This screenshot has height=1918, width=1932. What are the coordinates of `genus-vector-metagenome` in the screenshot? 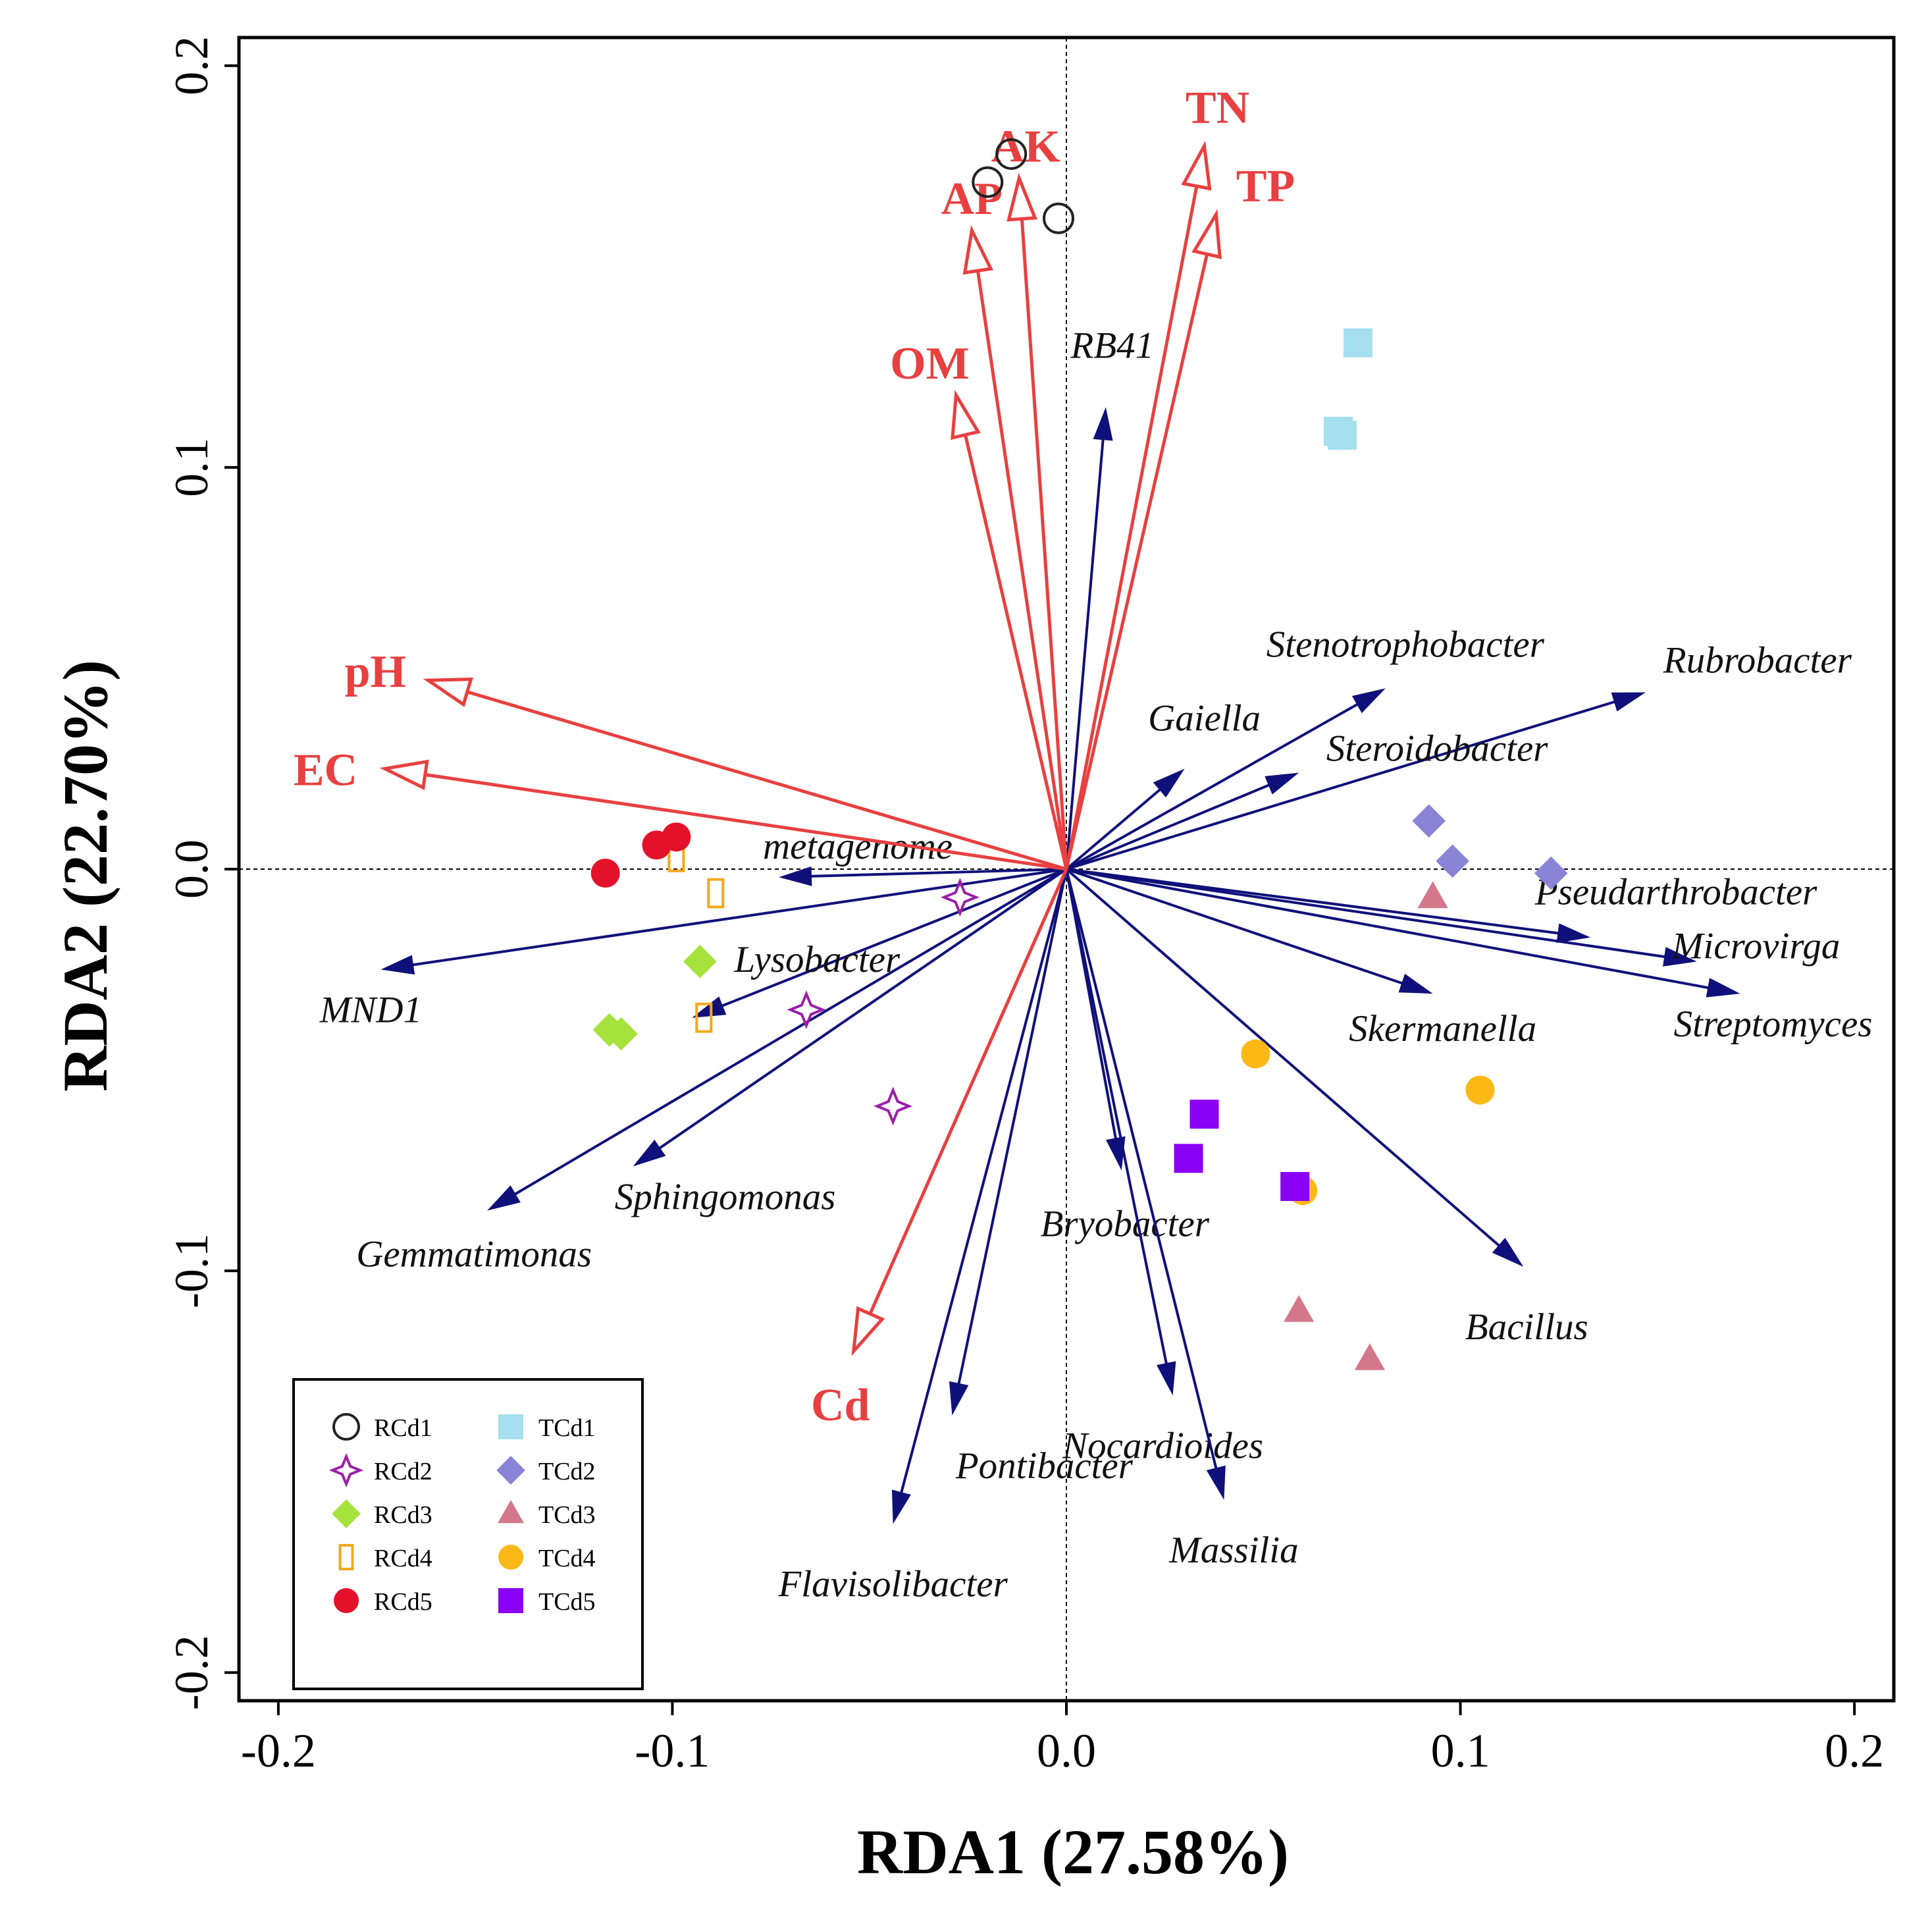 It's located at (937, 873).